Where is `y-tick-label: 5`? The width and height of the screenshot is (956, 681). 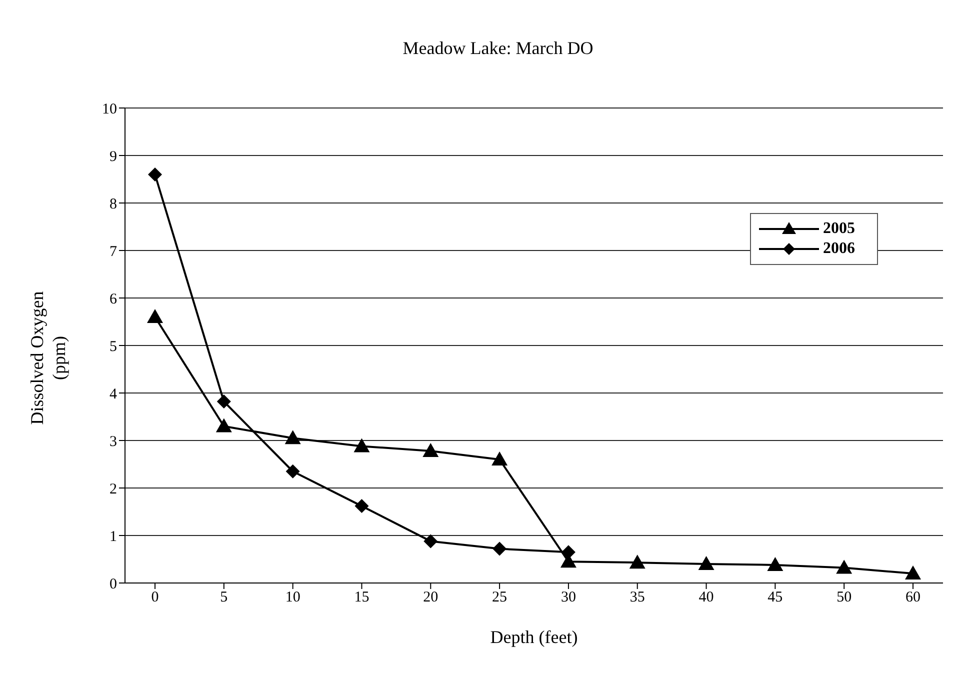
y-tick-label: 5 is located at coordinates (113, 346).